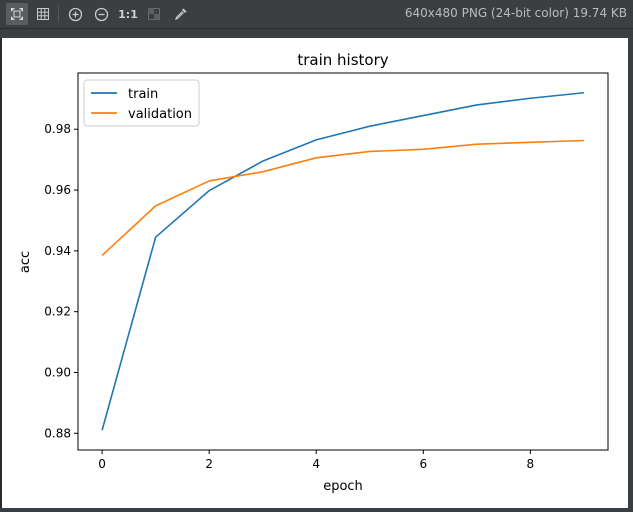  I want to click on legend-label: validation, so click(160, 114).